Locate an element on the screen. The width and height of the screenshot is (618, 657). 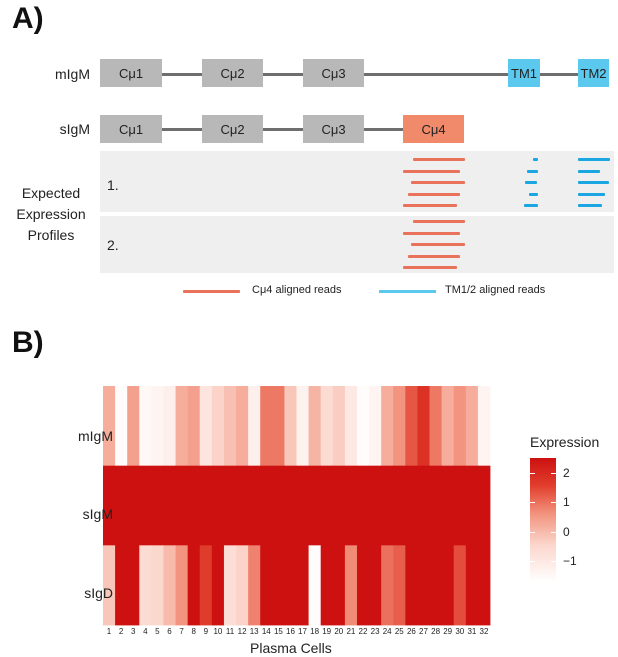
profile-1-number: 1. is located at coordinates (113, 185).